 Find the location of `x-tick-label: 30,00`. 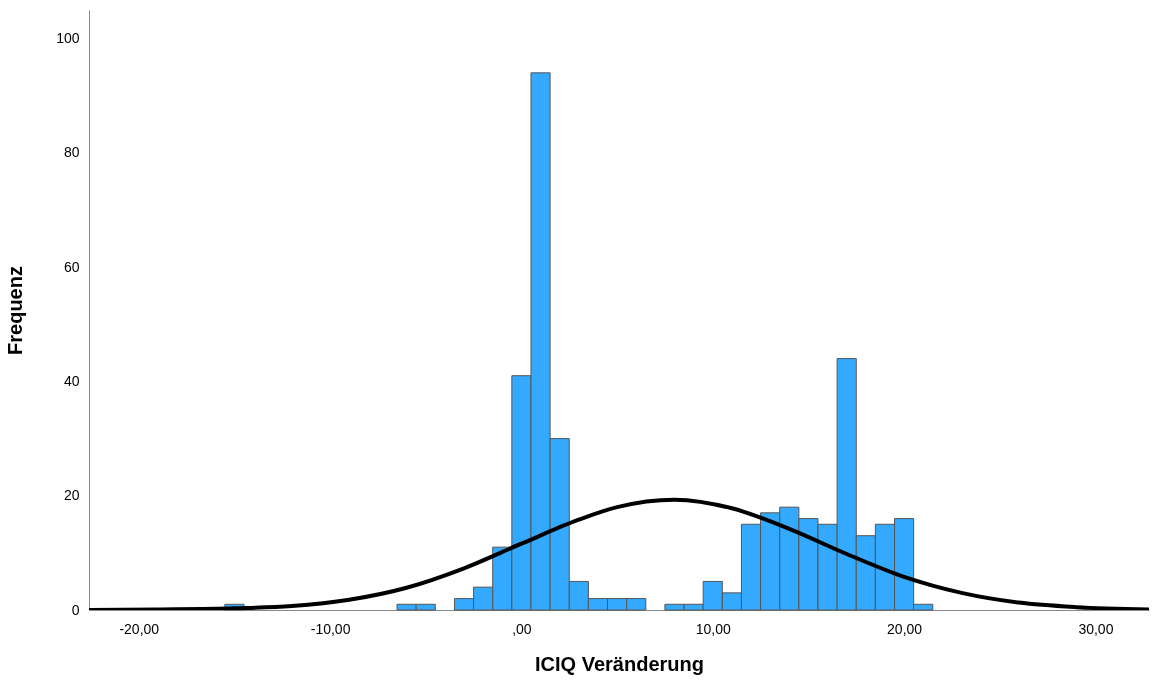

x-tick-label: 30,00 is located at coordinates (1096, 628).